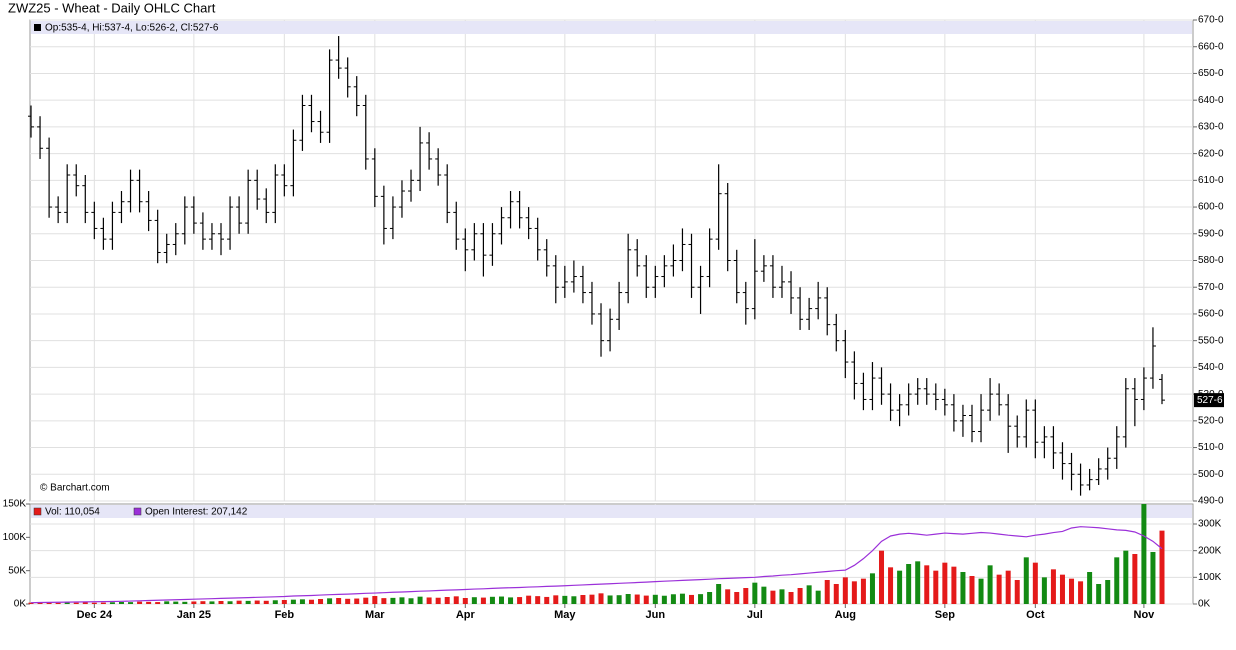 The image size is (1236, 650). I want to click on x-tick-label: Oct, so click(1035, 615).